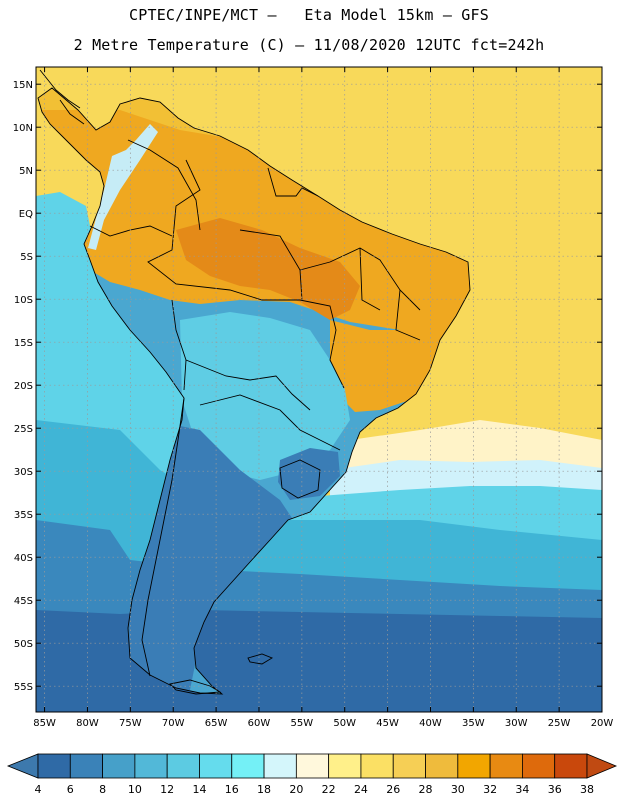 The image size is (618, 800). I want to click on colorbar-label: 4, so click(38, 789).